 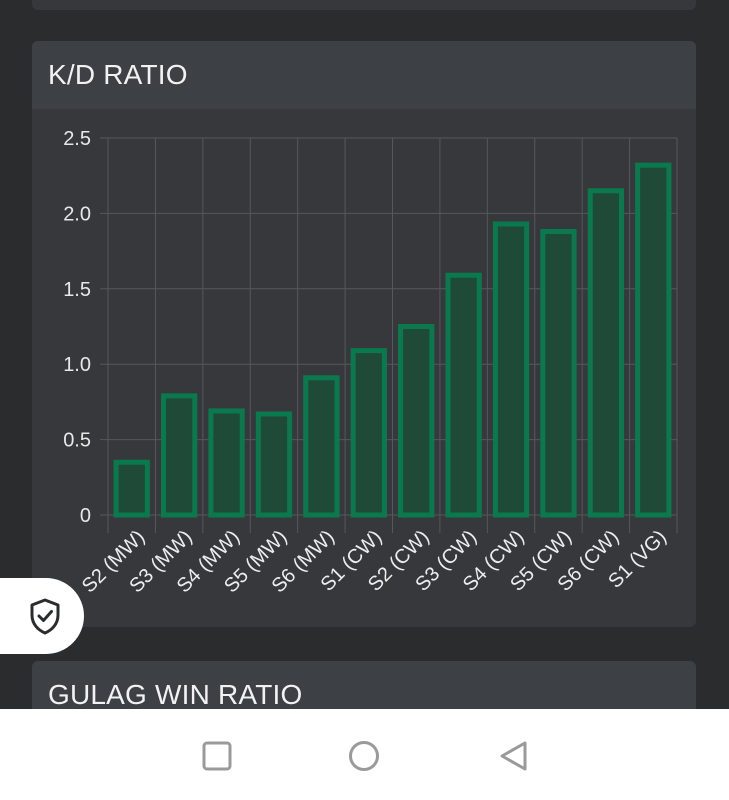 I want to click on square-icon, so click(x=217, y=756).